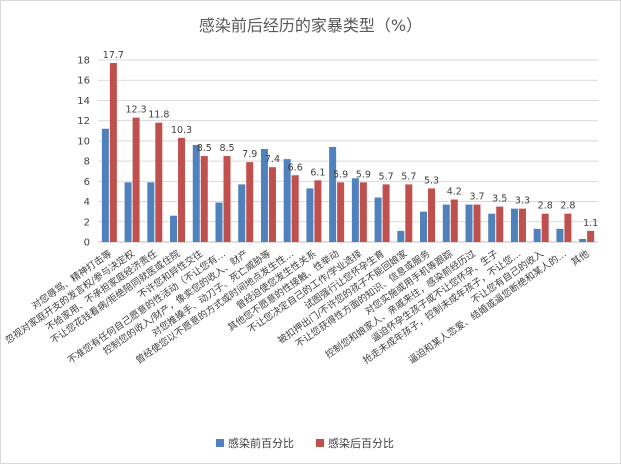 This screenshot has height=464, width=621. What do you see at coordinates (83, 61) in the screenshot?
I see `y-tick-label: 18` at bounding box center [83, 61].